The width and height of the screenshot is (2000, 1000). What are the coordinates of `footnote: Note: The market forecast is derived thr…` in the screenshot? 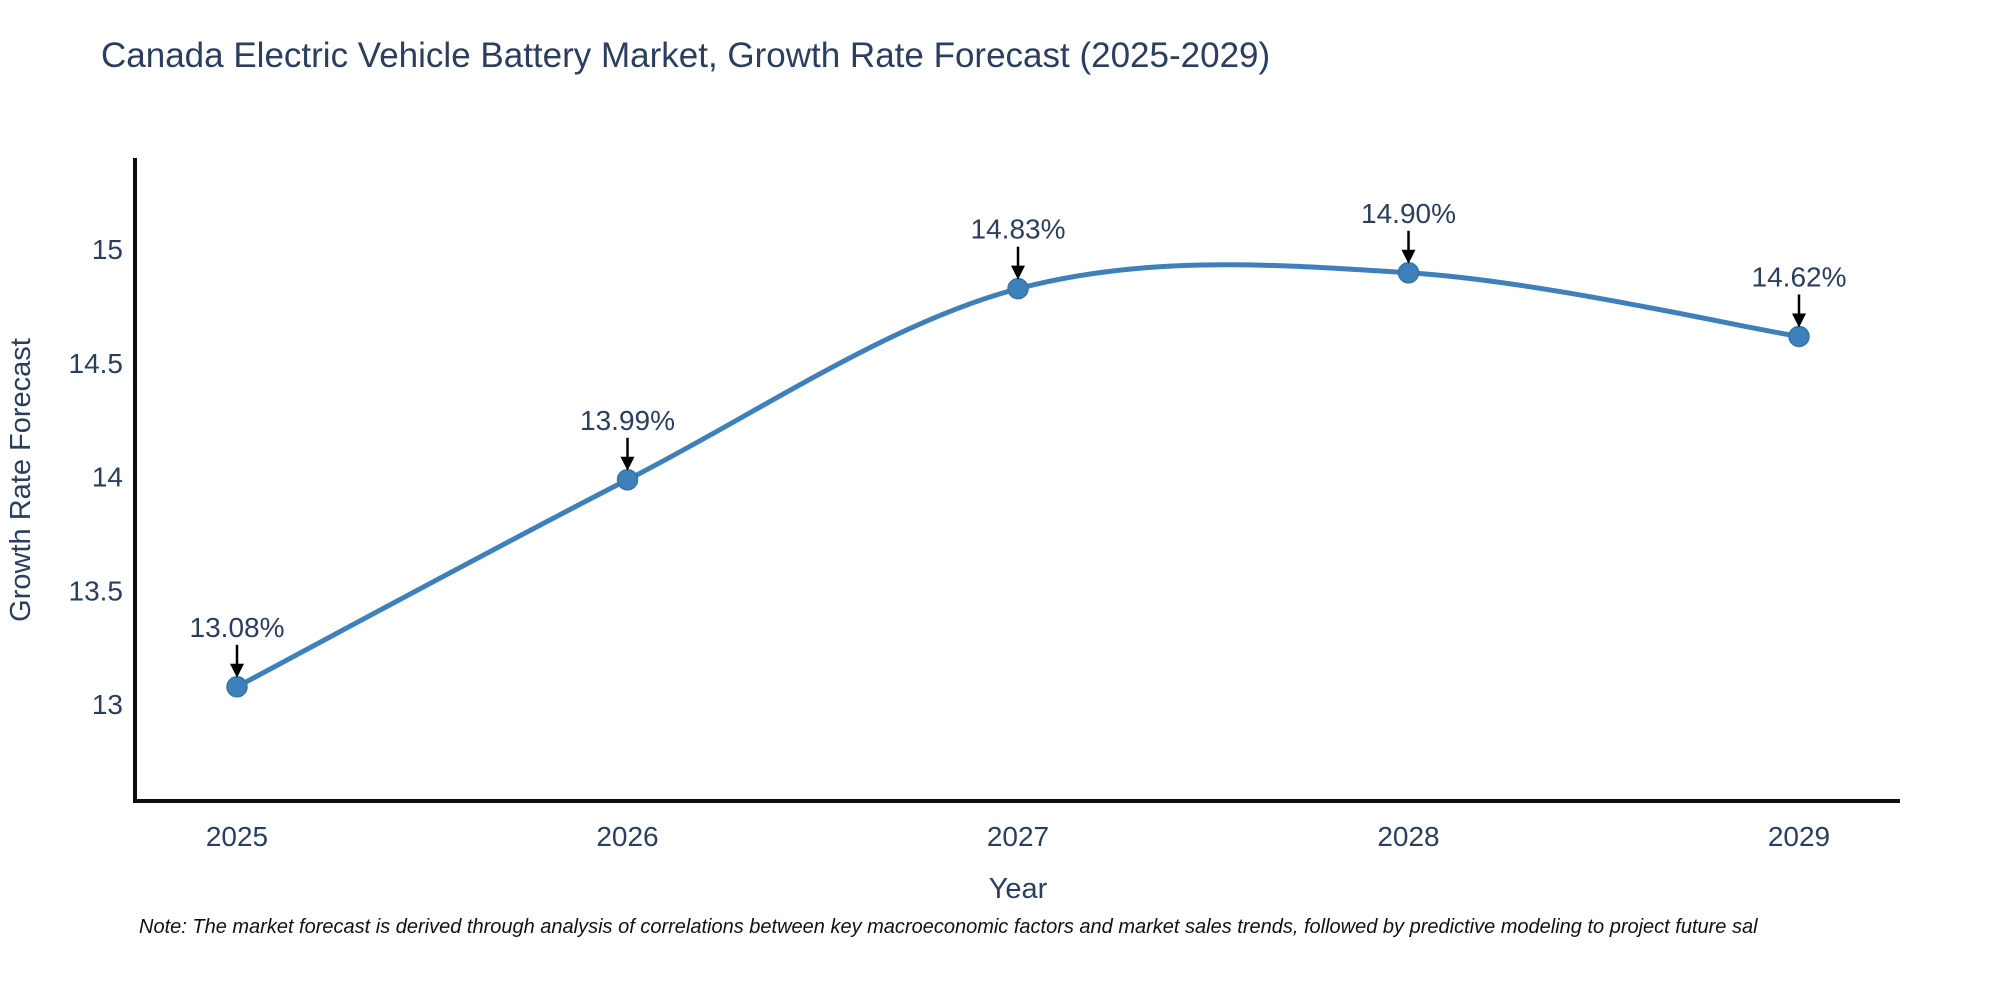 It's located at (948, 927).